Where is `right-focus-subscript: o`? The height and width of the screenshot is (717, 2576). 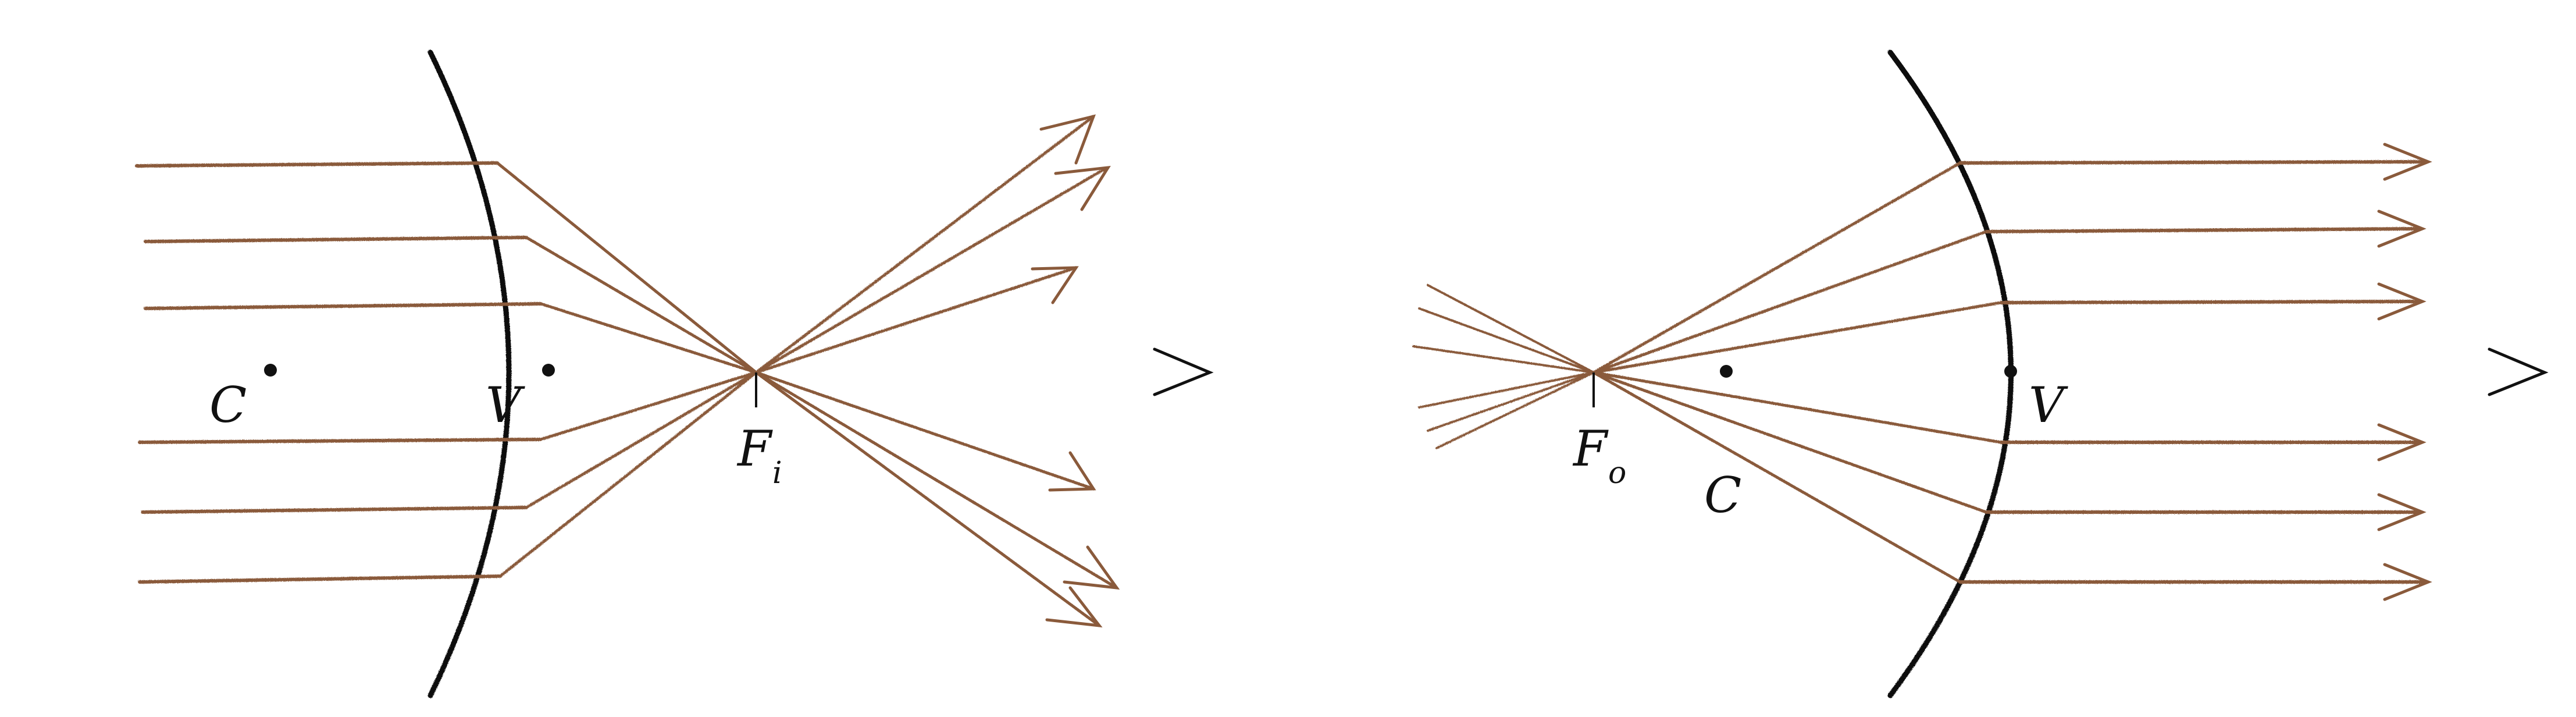 right-focus-subscript: o is located at coordinates (1617, 473).